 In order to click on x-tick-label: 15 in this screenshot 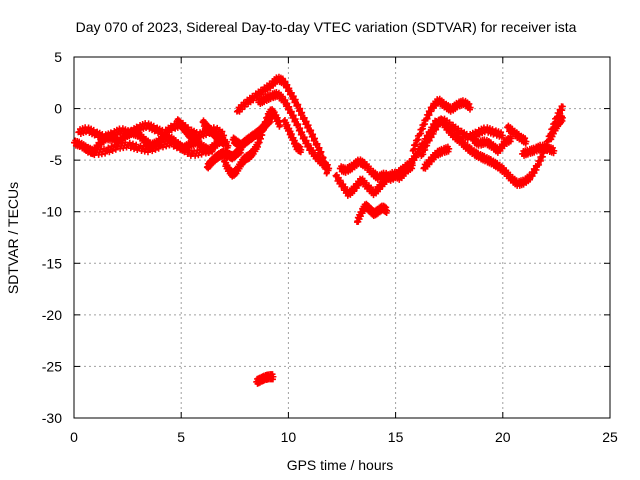, I will do `click(396, 437)`.